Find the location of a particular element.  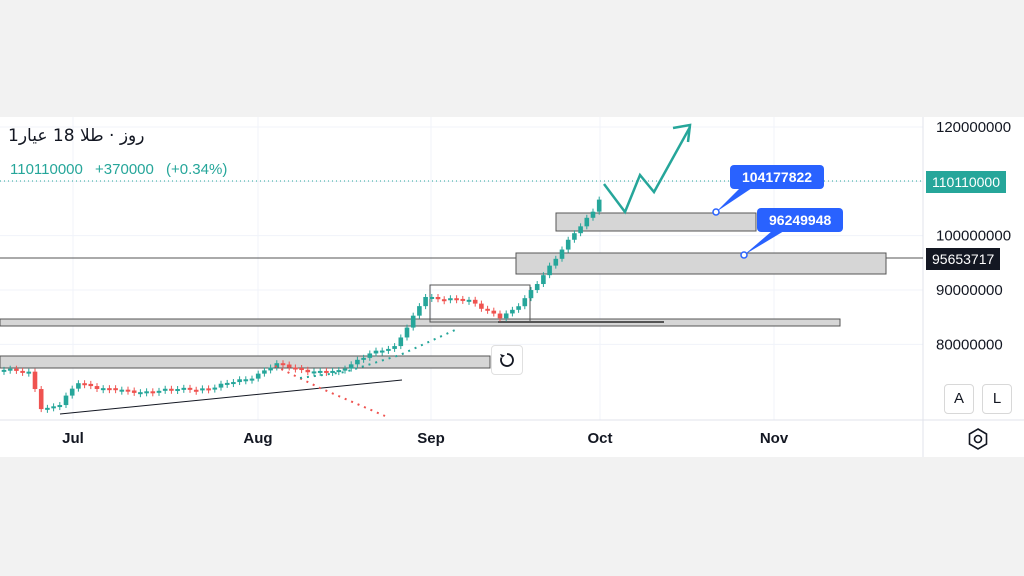

reset-icon is located at coordinates (507, 360).